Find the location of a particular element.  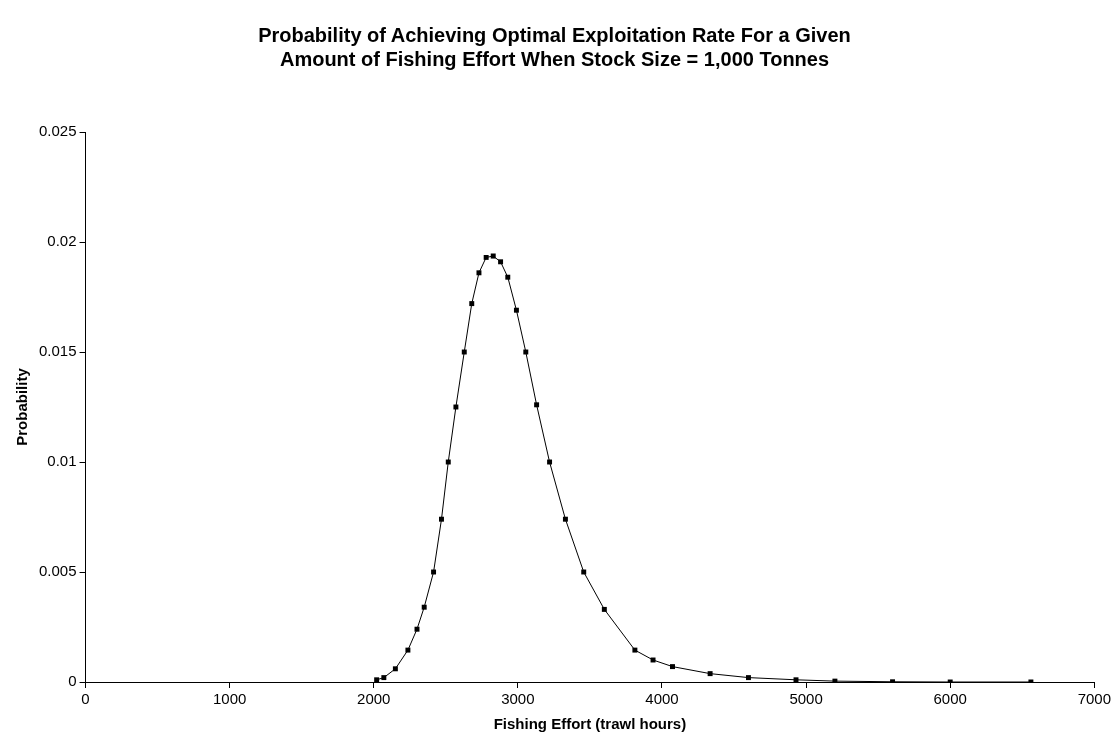

x-tick-label: 7000 is located at coordinates (1094, 699).